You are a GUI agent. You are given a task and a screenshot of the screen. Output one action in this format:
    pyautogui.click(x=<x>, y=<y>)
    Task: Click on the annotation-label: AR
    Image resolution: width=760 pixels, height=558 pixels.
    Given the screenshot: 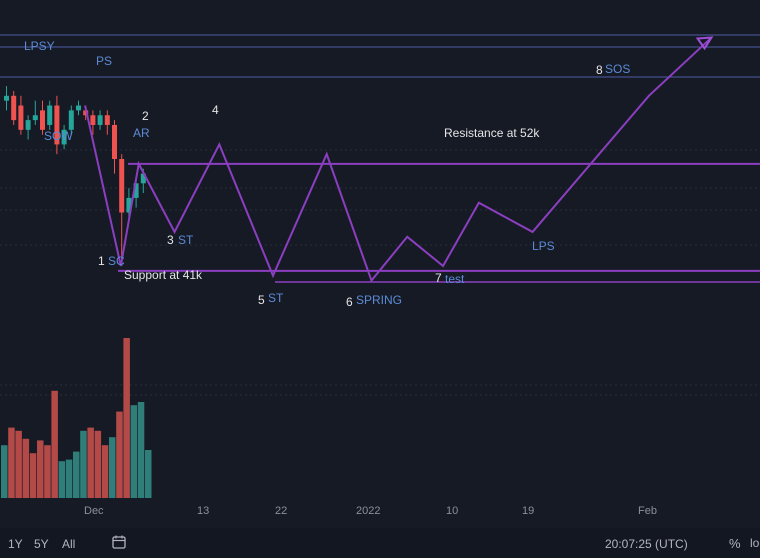 What is the action you would take?
    pyautogui.click(x=141, y=133)
    